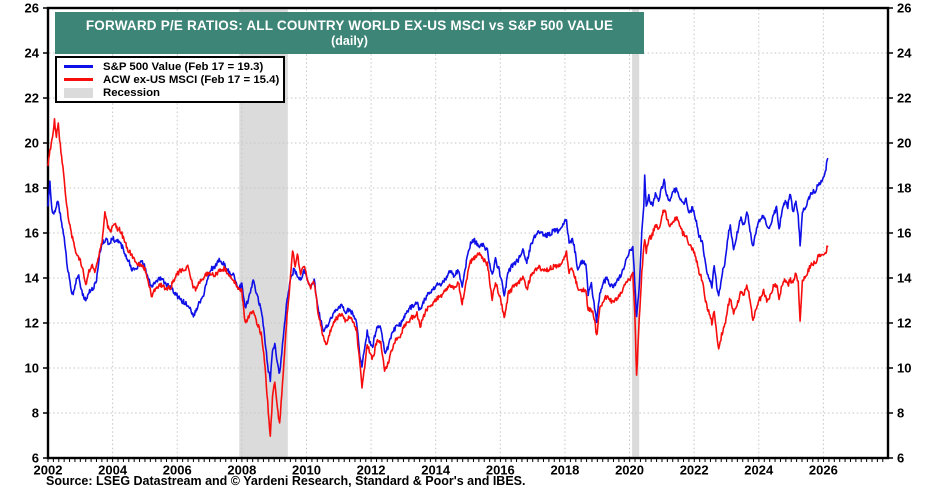 Image resolution: width=947 pixels, height=498 pixels. Describe the element at coordinates (306, 470) in the screenshot. I see `x-axis-label: 2010` at that location.